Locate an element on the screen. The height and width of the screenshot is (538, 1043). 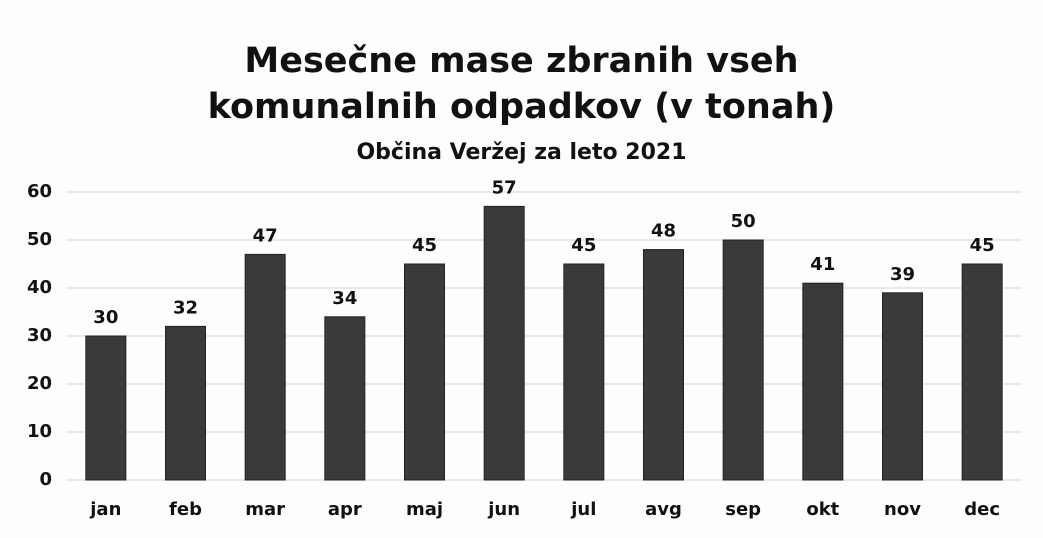
y-tick-label: 0 is located at coordinates (45, 479).